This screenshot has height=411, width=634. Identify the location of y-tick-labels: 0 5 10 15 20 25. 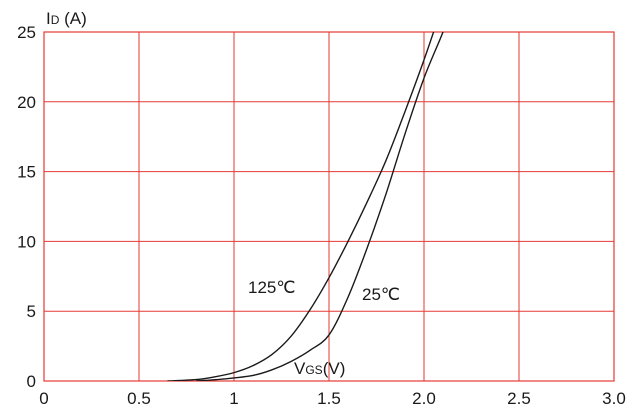
(26, 207).